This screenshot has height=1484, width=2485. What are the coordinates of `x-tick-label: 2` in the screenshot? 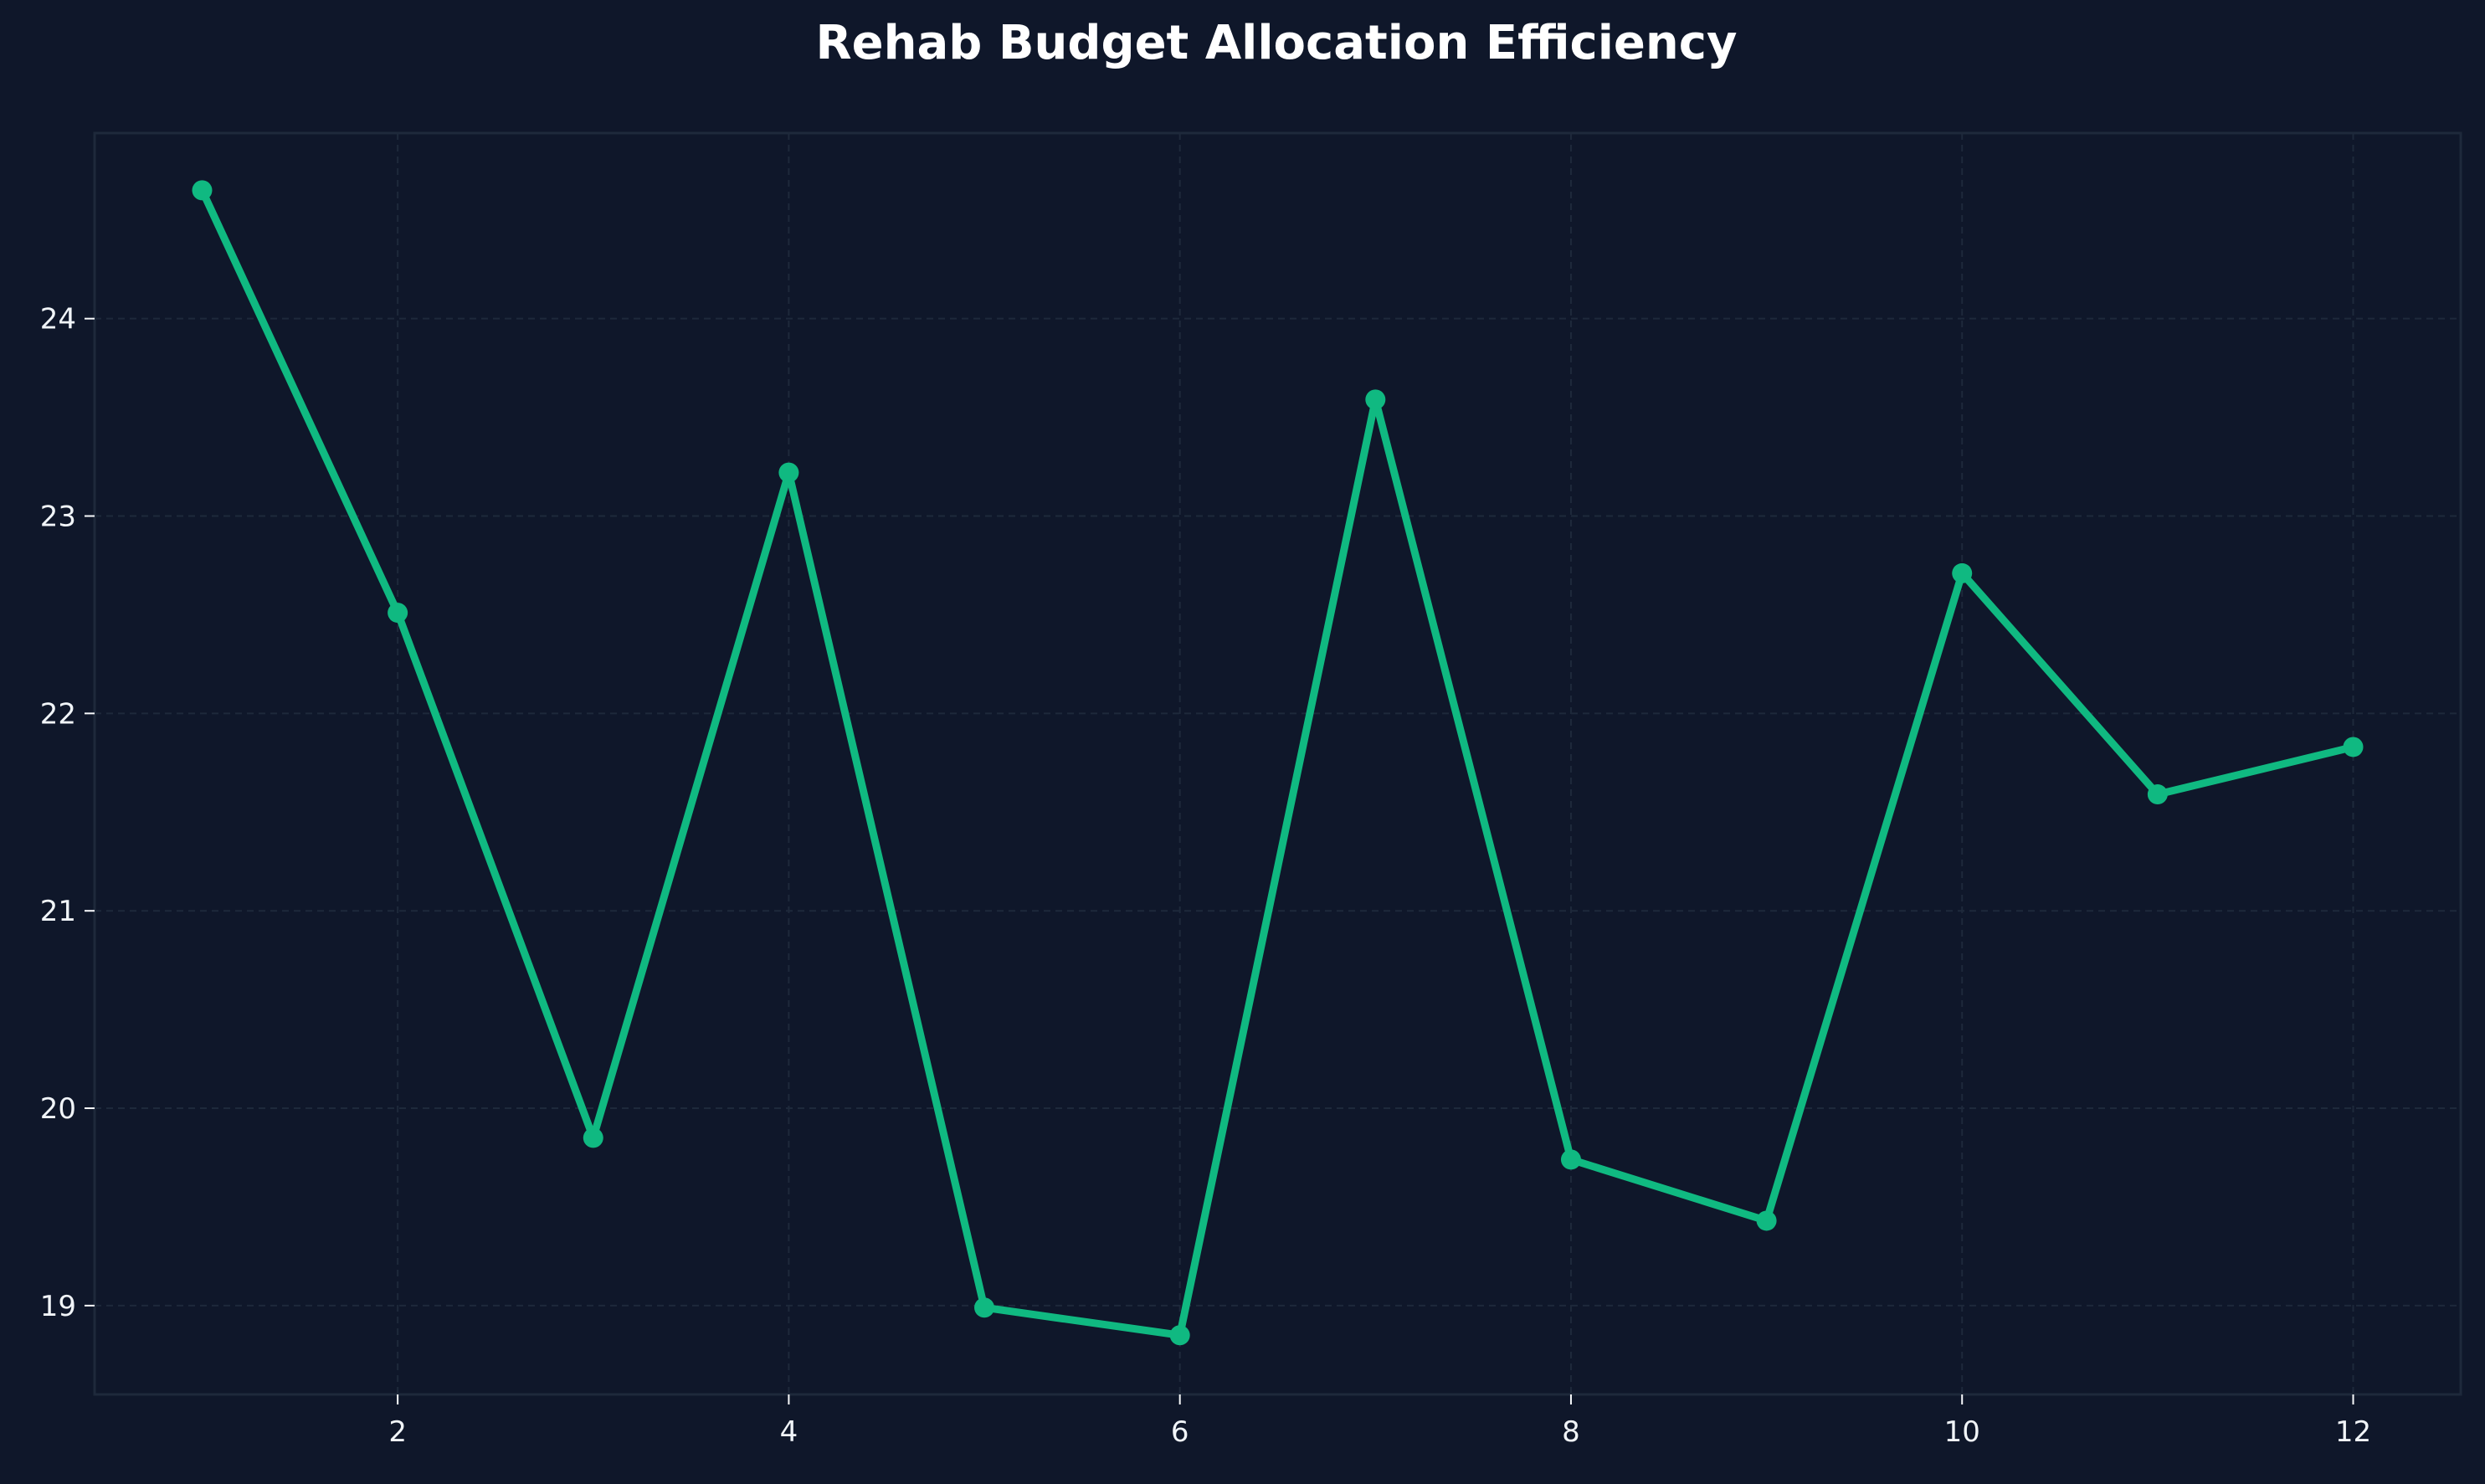 It's located at (397, 1432).